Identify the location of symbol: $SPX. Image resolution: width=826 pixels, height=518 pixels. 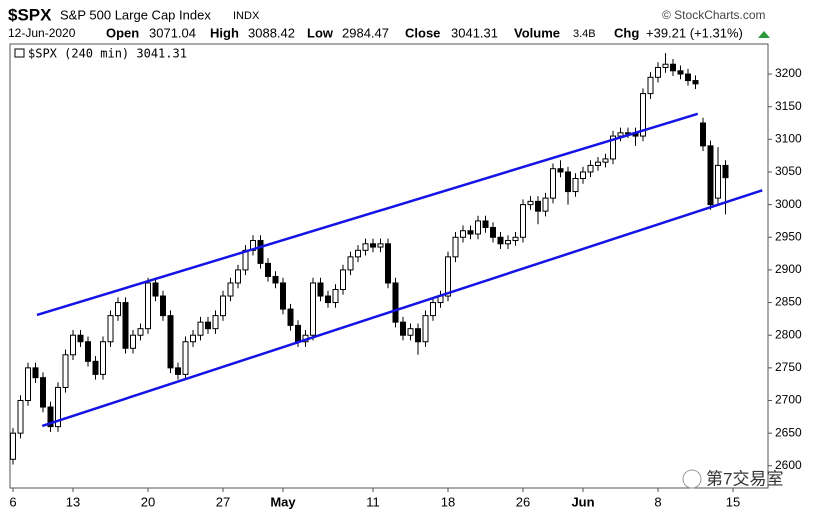
(30, 14).